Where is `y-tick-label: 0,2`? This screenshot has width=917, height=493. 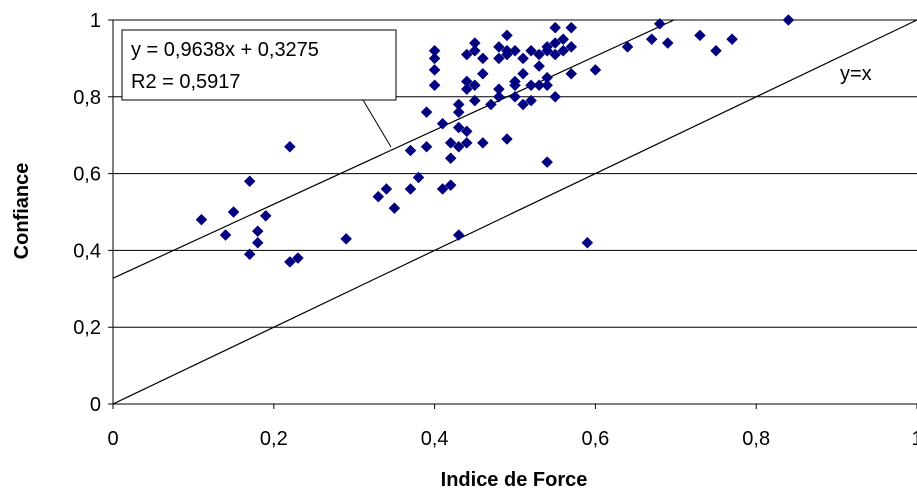 y-tick-label: 0,2 is located at coordinates (87, 328).